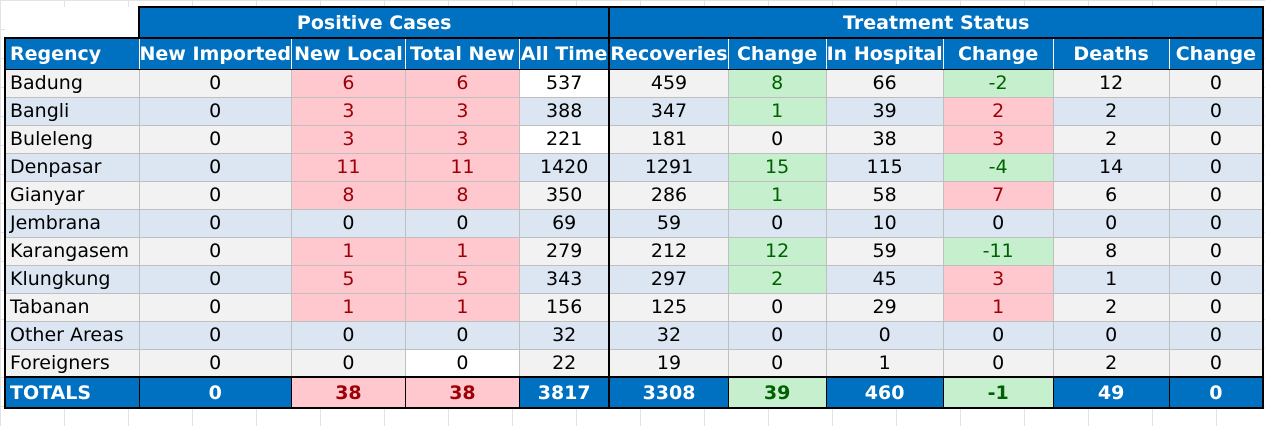 The width and height of the screenshot is (1265, 426). Describe the element at coordinates (462, 195) in the screenshot. I see `cell-total-new: 8` at that location.